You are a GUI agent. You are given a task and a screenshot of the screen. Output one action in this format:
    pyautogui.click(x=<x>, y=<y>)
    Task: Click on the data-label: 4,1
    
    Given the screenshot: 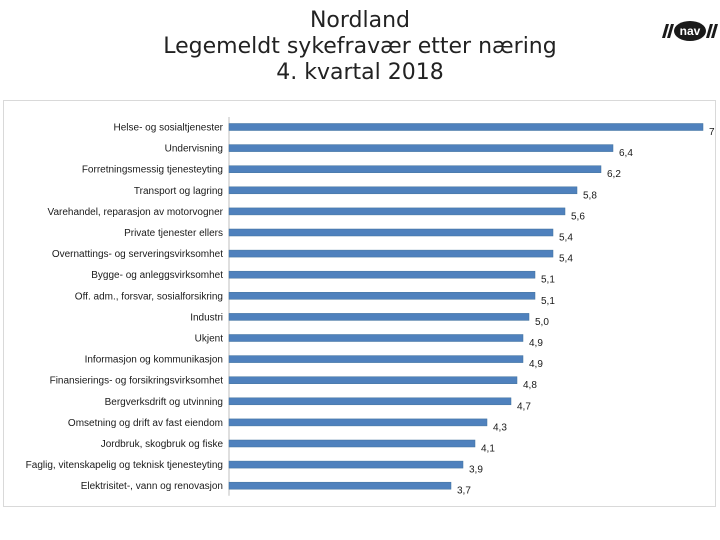 What is the action you would take?
    pyautogui.click(x=488, y=449)
    